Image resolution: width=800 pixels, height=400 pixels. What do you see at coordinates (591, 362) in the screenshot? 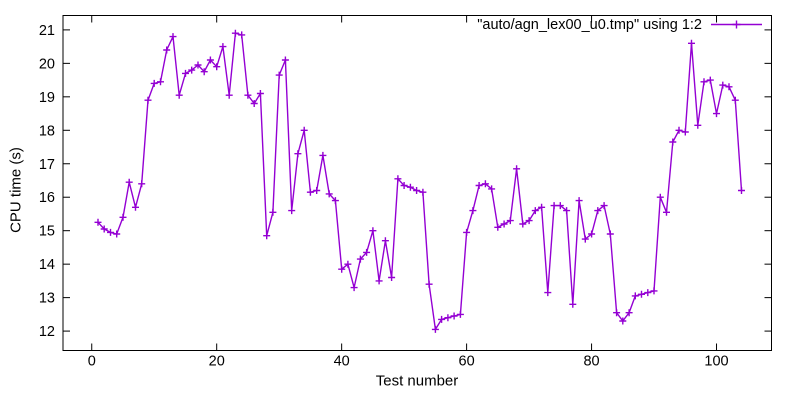
I see `x-tick-label: 80` at bounding box center [591, 362].